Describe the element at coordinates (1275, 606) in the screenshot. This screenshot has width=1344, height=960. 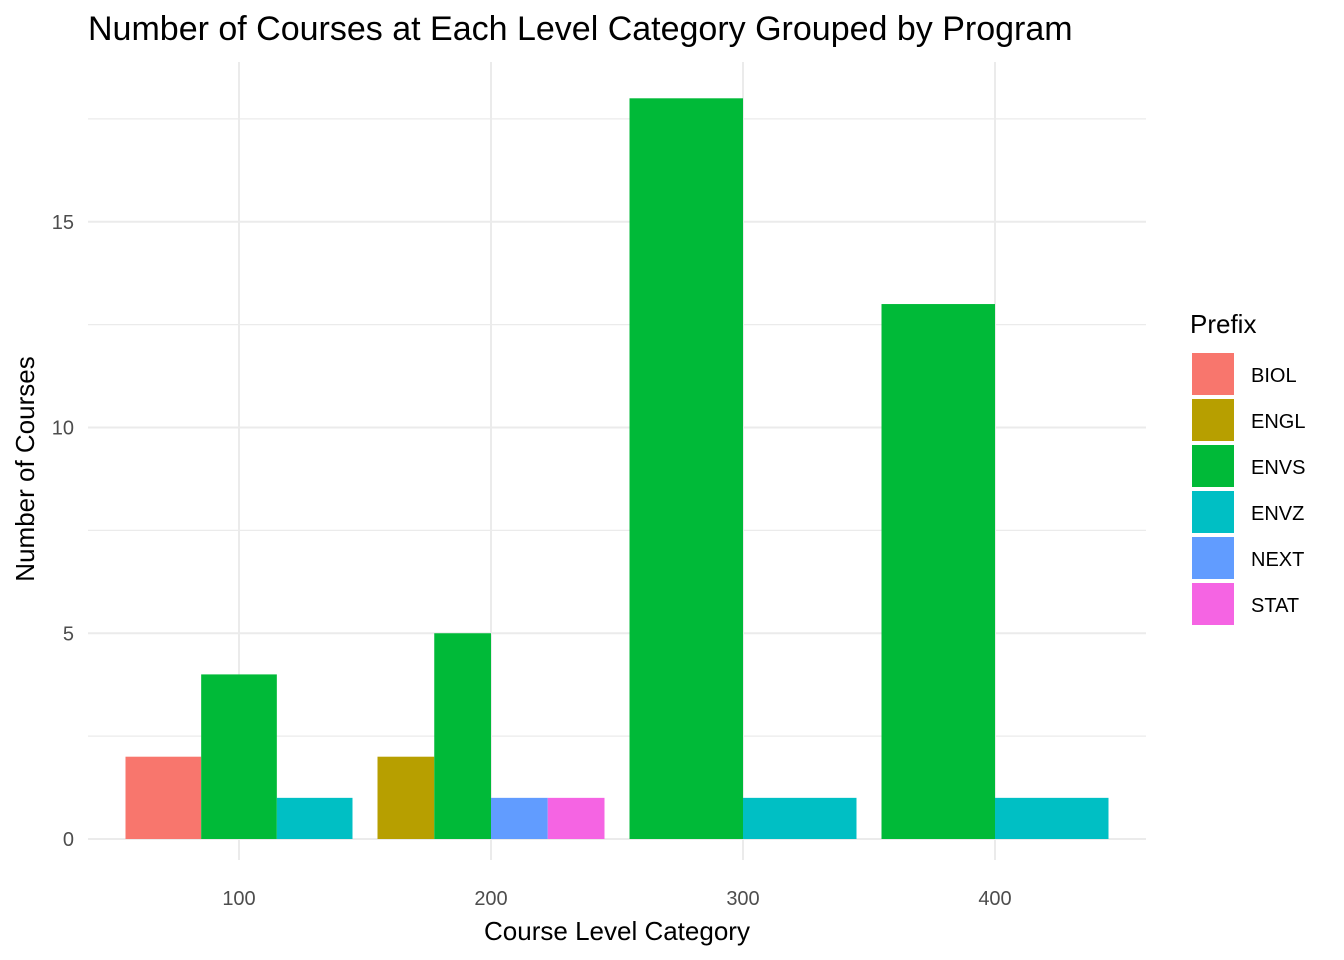
I see `legend-label-stat: STAT` at that location.